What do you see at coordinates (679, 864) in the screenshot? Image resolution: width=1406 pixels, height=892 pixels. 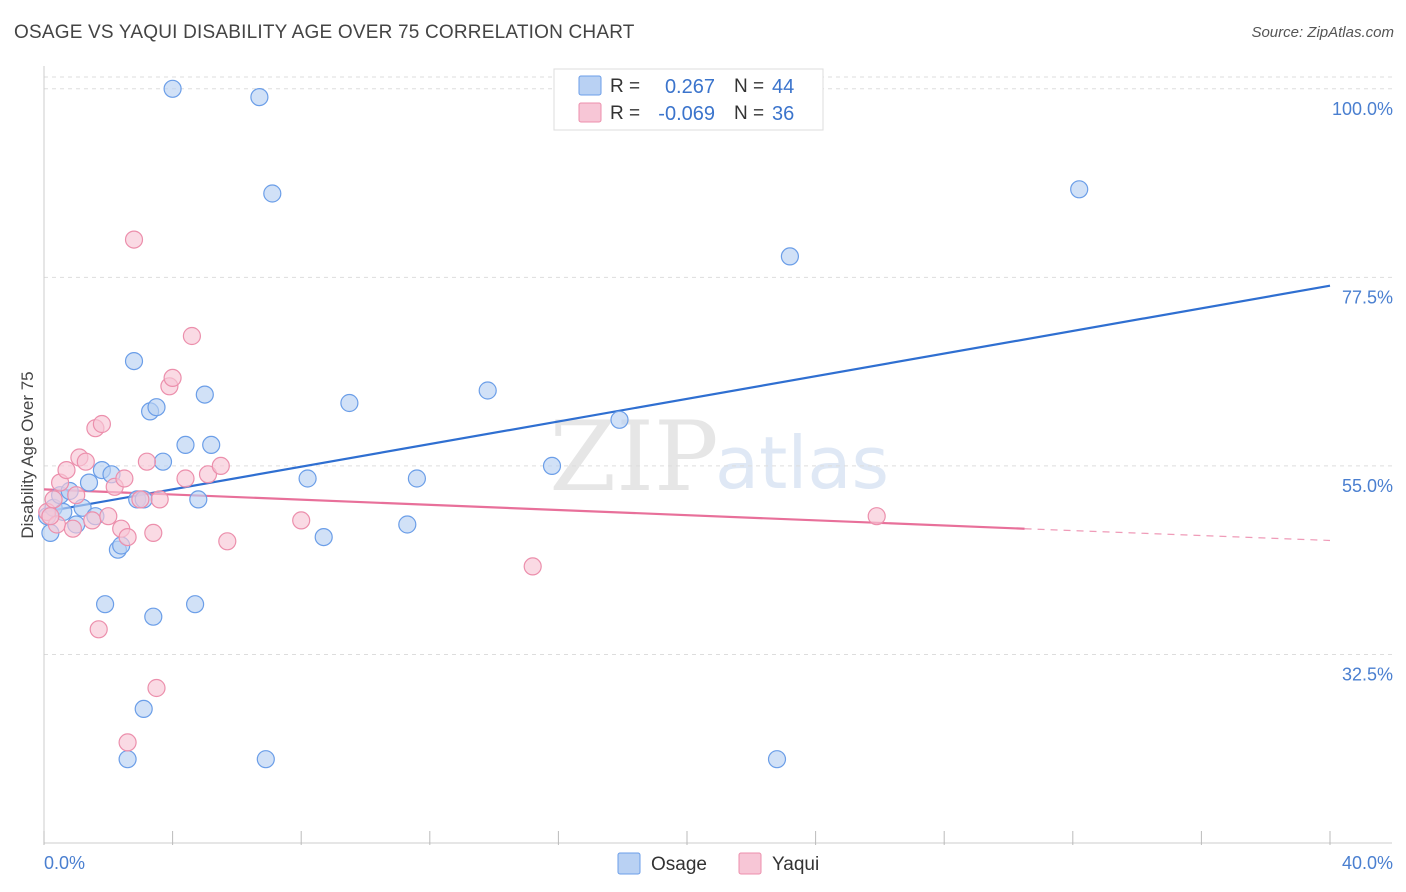 I see `bottom-legend-label-osage: Osage` at bounding box center [679, 864].